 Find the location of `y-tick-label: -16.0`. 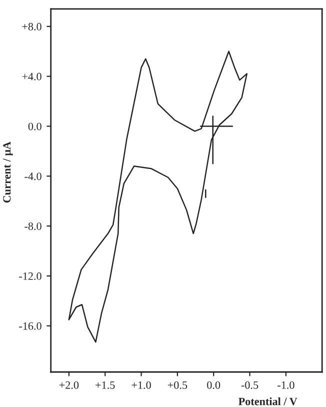

y-tick-label: -16.0 is located at coordinates (30, 326).